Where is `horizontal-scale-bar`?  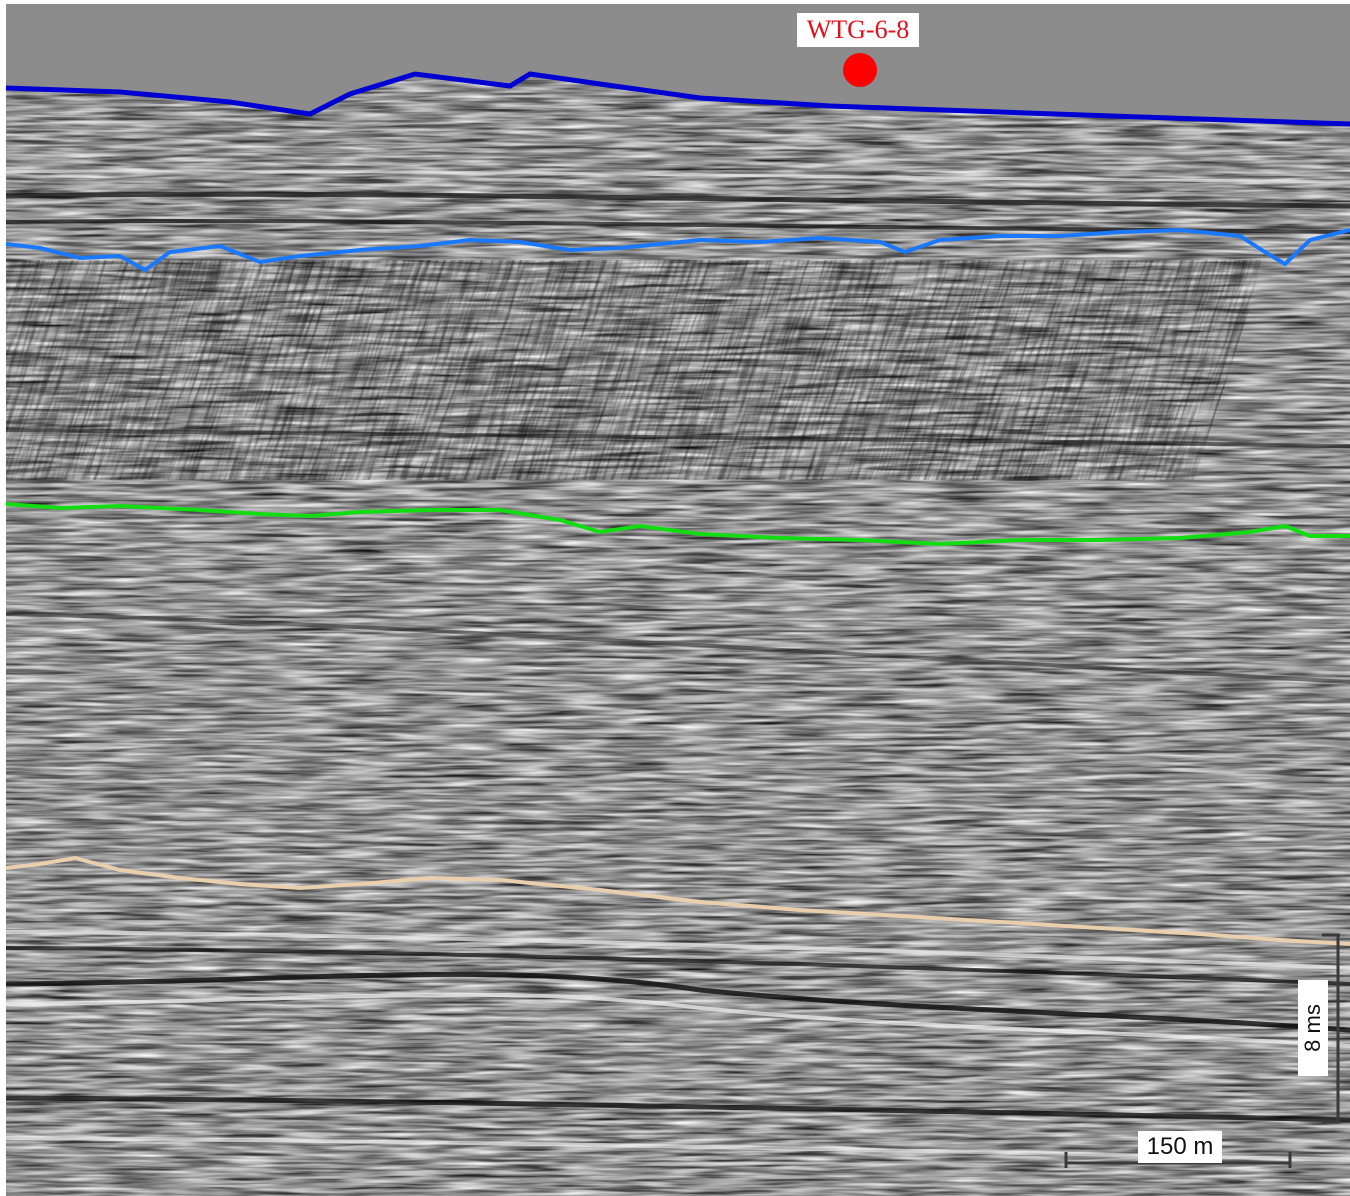 horizontal-scale-bar is located at coordinates (1178, 1160).